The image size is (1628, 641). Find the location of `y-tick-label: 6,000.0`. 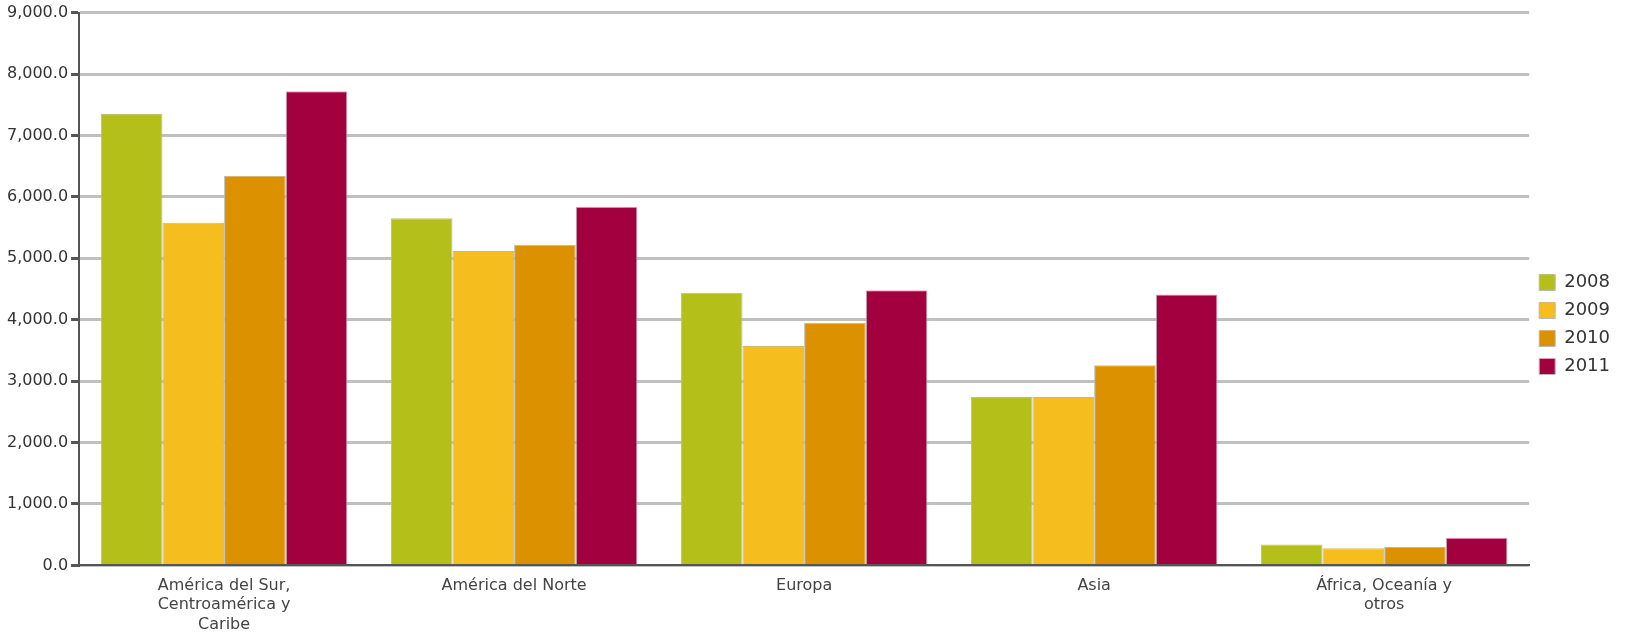

y-tick-label: 6,000.0 is located at coordinates (37, 196).